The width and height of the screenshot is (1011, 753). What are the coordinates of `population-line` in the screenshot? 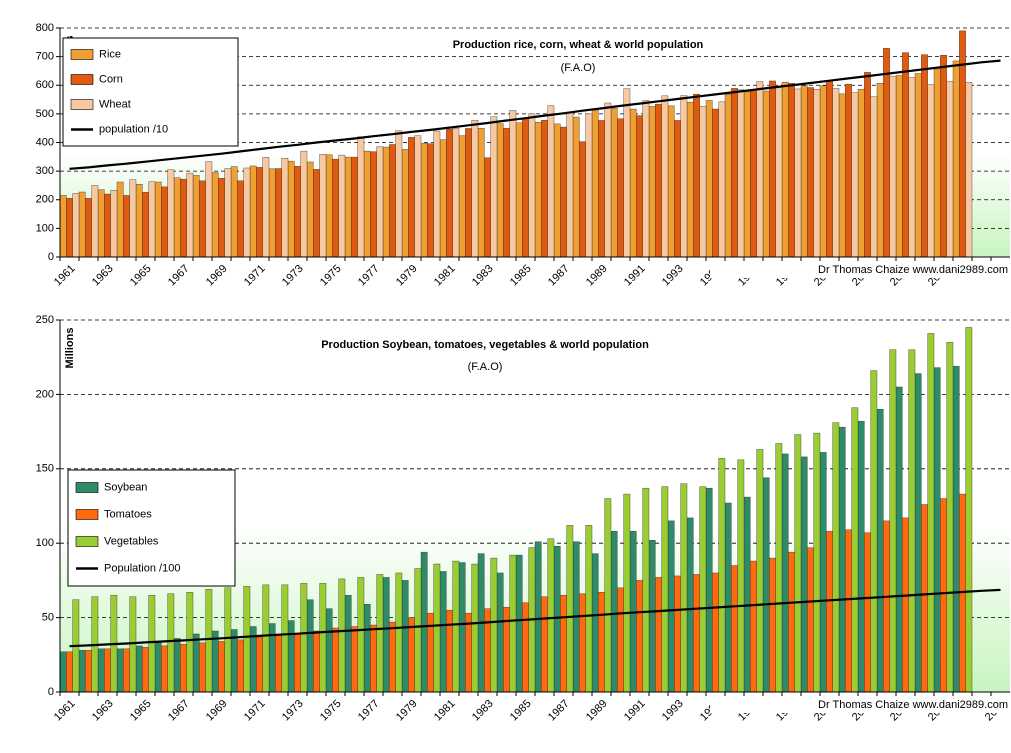 It's located at (535, 114).